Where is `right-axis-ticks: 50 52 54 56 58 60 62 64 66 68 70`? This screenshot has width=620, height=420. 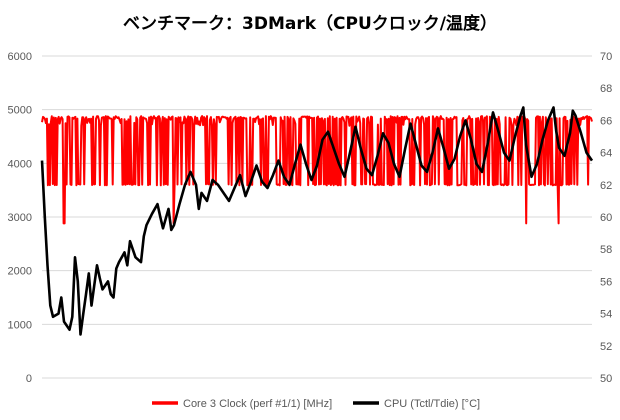 right-axis-ticks: 50 52 54 56 58 60 62 64 66 68 70 is located at coordinates (606, 218).